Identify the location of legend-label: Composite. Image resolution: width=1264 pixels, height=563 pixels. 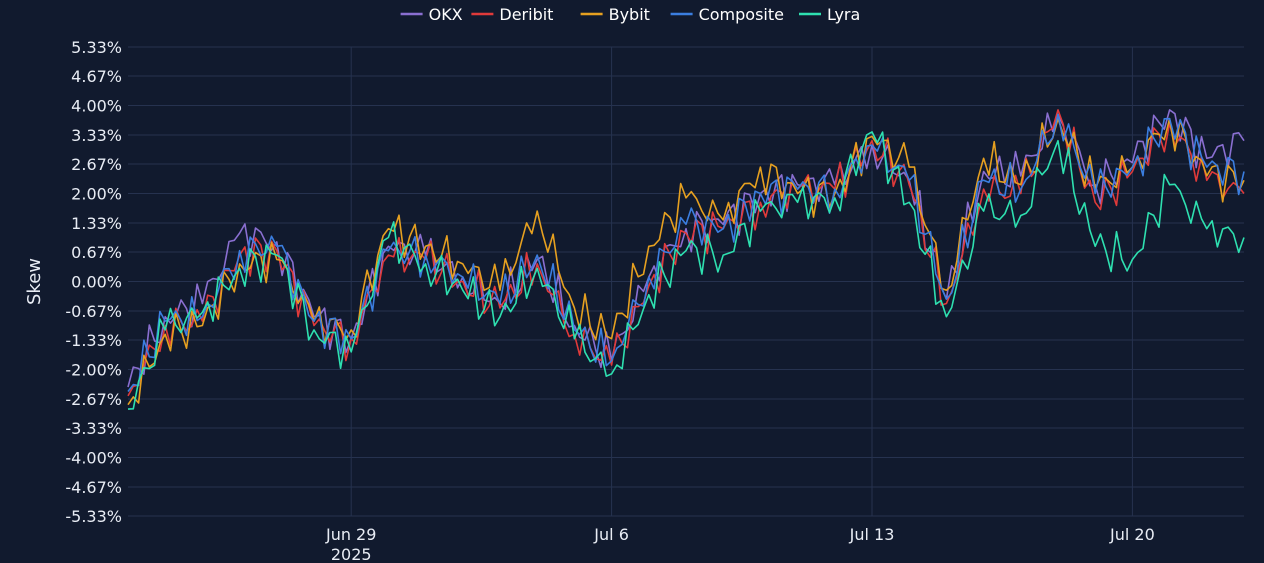
(741, 14).